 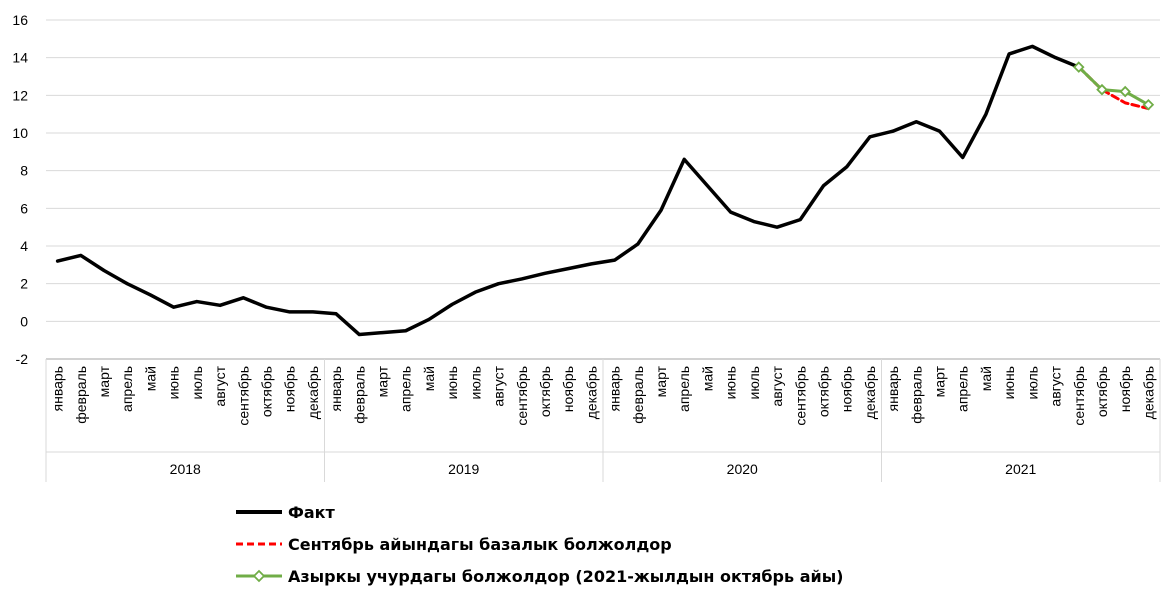 I want to click on y-tick-label: 4, so click(x=24, y=246).